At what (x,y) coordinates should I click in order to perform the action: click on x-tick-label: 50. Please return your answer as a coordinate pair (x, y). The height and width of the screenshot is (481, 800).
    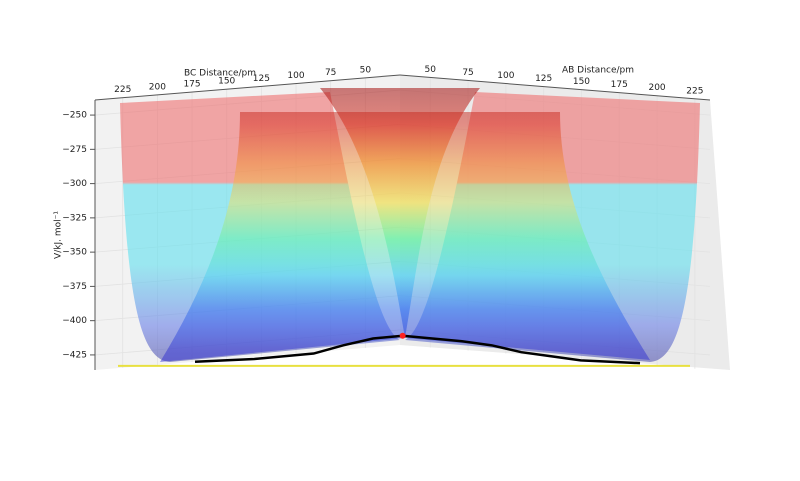
    Looking at the image, I should click on (366, 70).